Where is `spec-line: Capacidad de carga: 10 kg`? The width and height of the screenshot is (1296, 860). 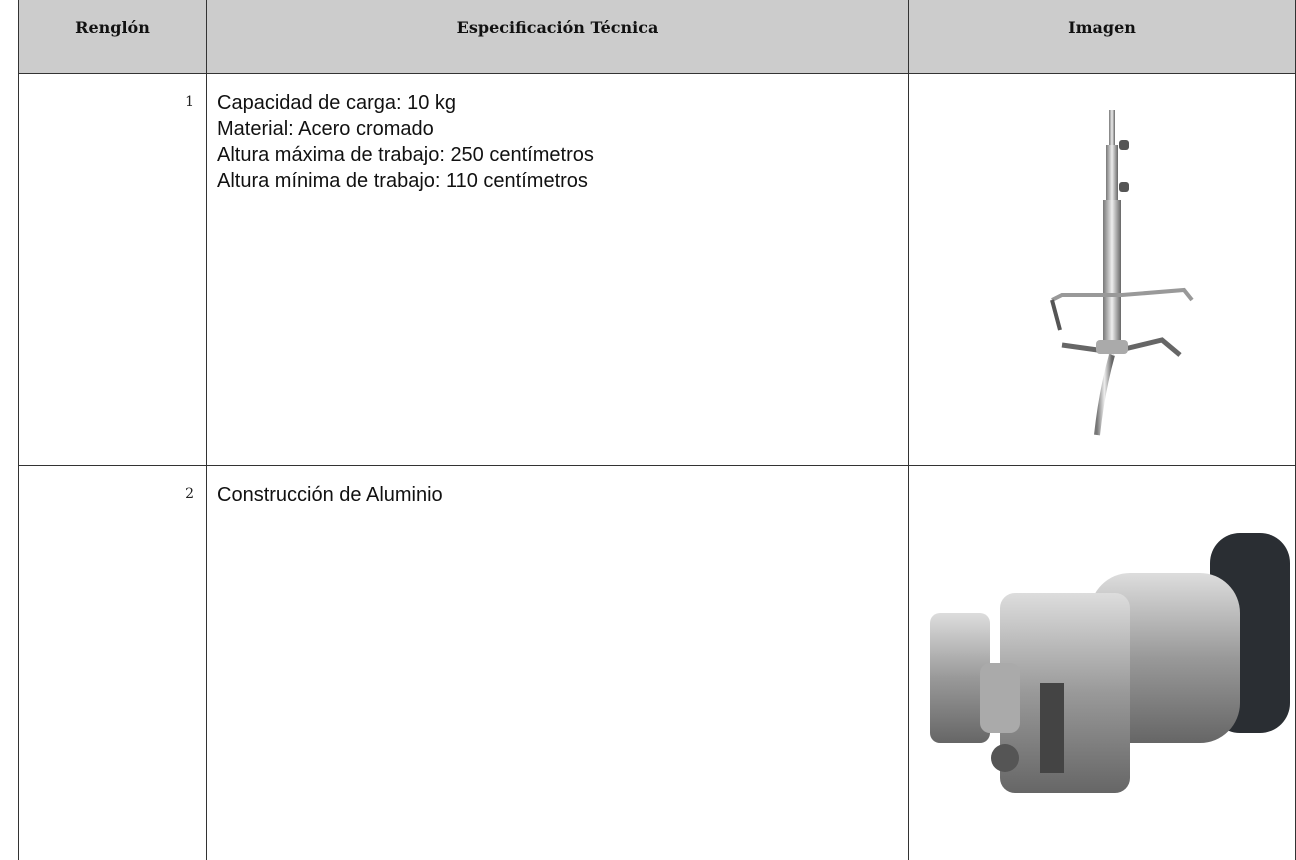
spec-line: Capacidad de carga: 10 kg is located at coordinates (337, 103).